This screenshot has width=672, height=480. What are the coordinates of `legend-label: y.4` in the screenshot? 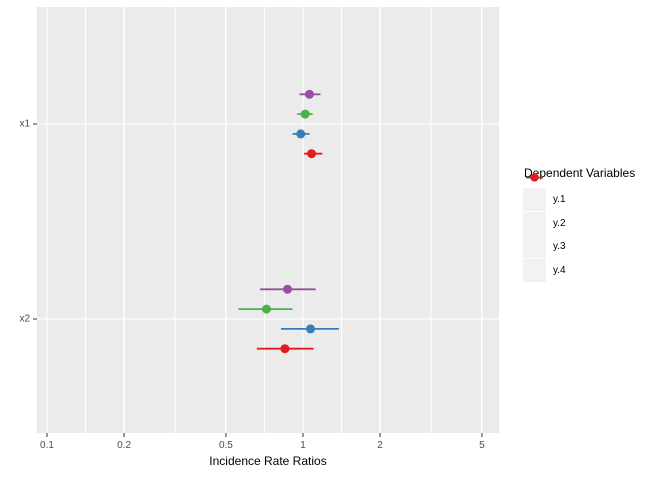 It's located at (559, 270).